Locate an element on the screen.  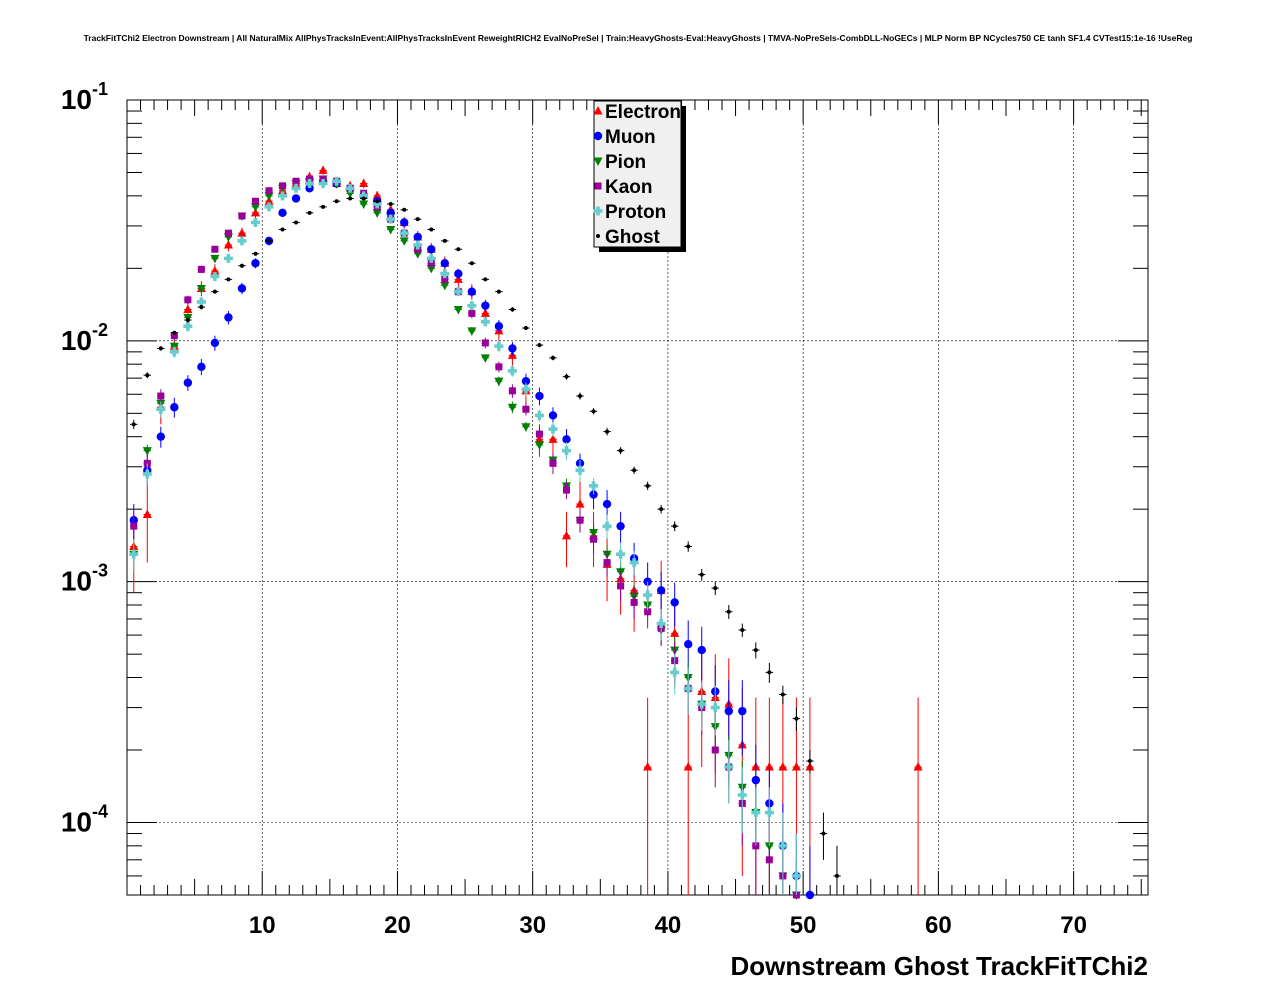
x-tick-label: 10 is located at coordinates (262, 925).